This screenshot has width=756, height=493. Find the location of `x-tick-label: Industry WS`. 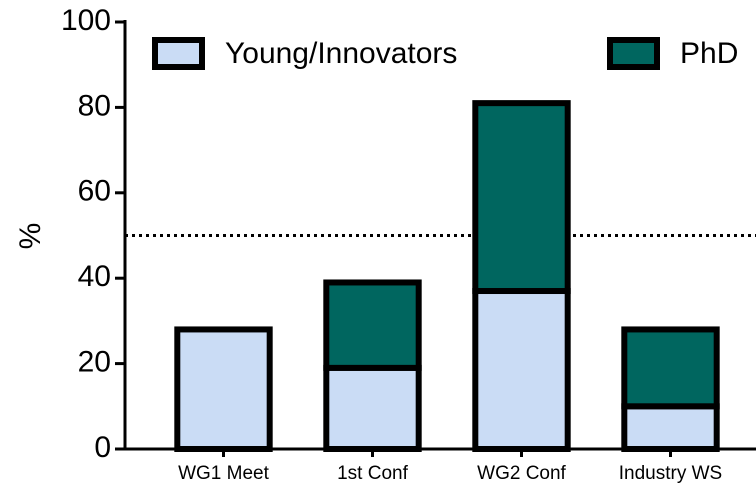

x-tick-label: Industry WS is located at coordinates (670, 473).